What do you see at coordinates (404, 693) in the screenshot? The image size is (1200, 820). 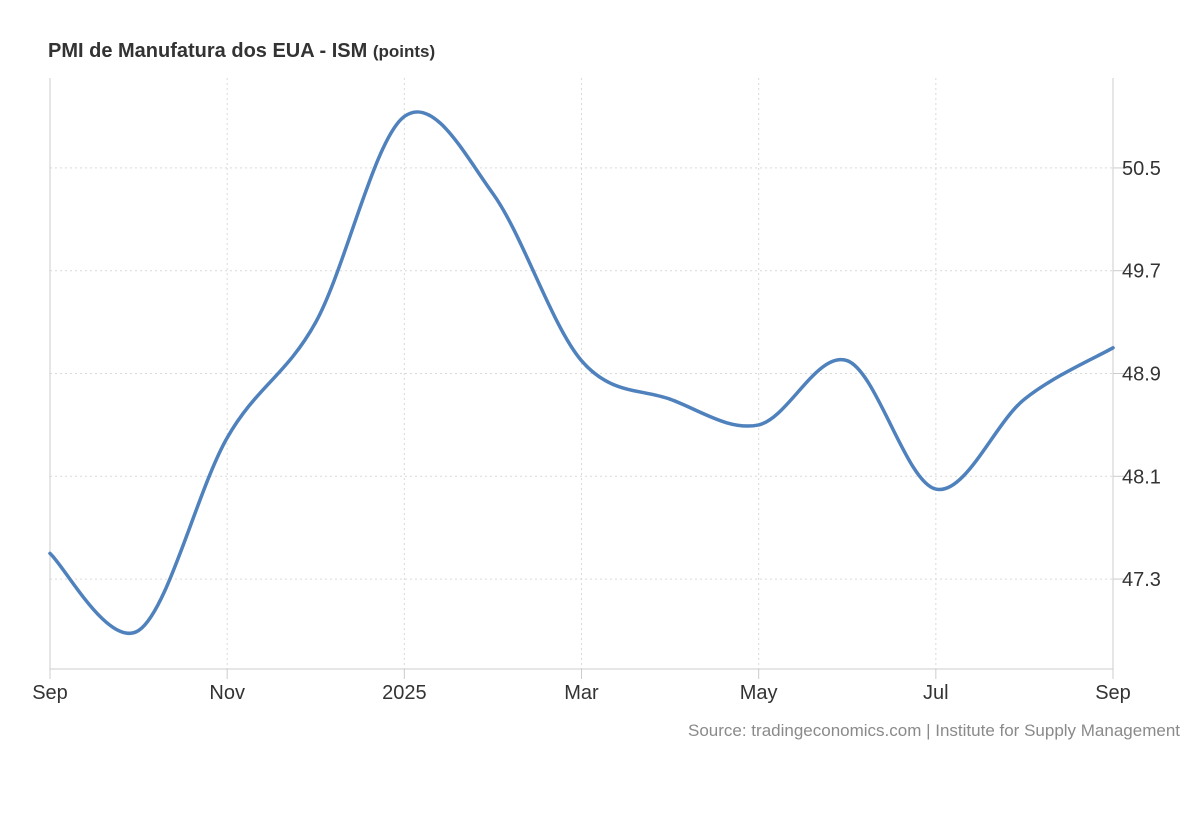 I see `x-tick-label: 2025` at bounding box center [404, 693].